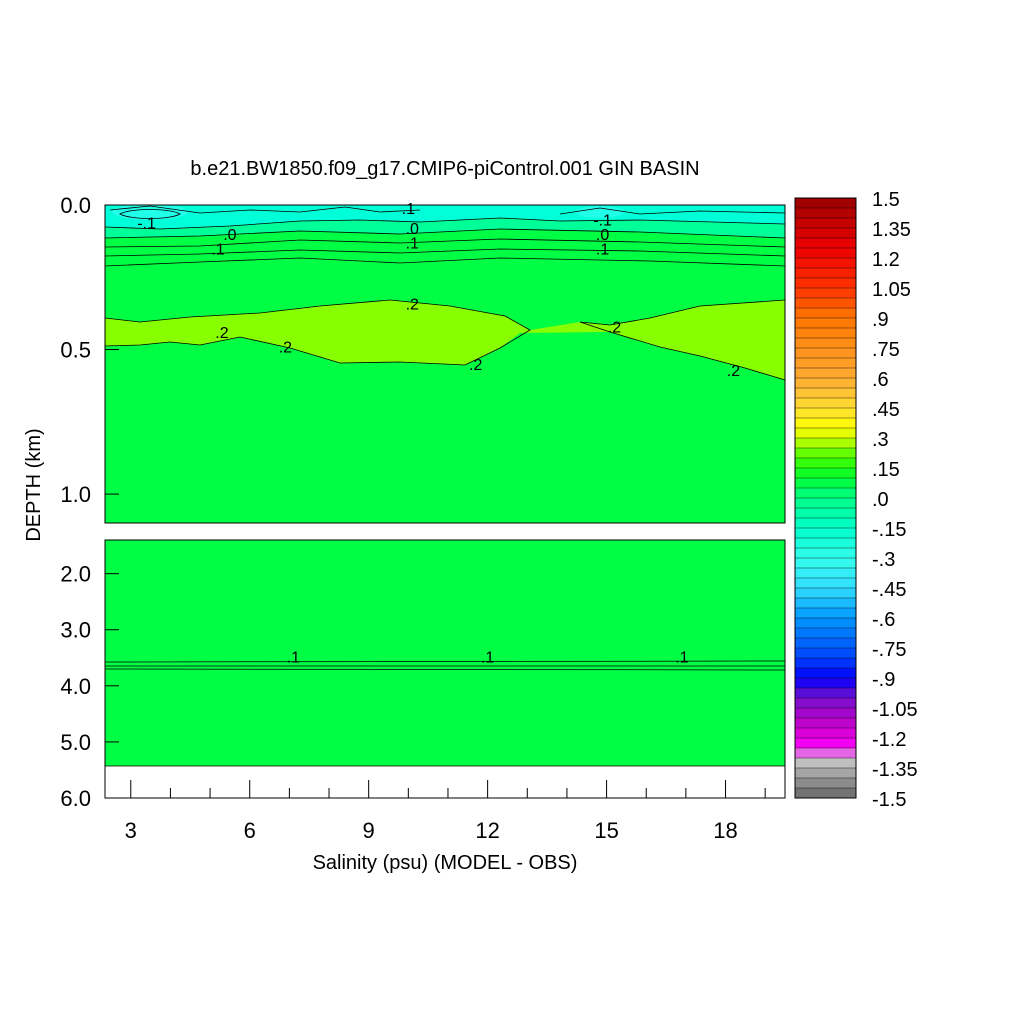 This screenshot has height=1024, width=1024. What do you see at coordinates (75, 494) in the screenshot?
I see `y-tick-label: 1.0` at bounding box center [75, 494].